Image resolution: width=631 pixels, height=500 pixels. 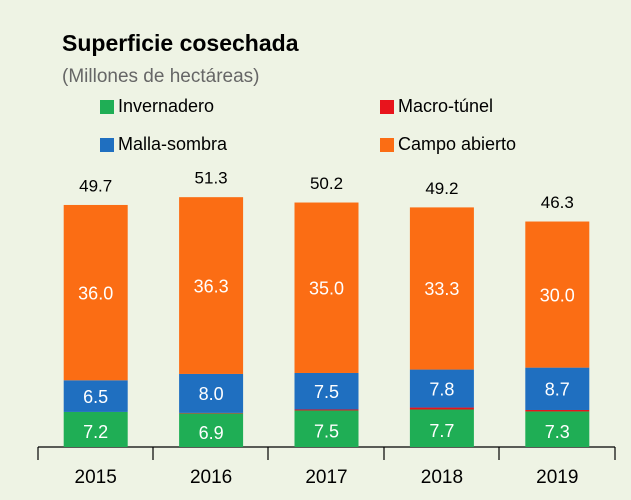 What do you see at coordinates (445, 106) in the screenshot?
I see `legend-label: Macro-túnel` at bounding box center [445, 106].